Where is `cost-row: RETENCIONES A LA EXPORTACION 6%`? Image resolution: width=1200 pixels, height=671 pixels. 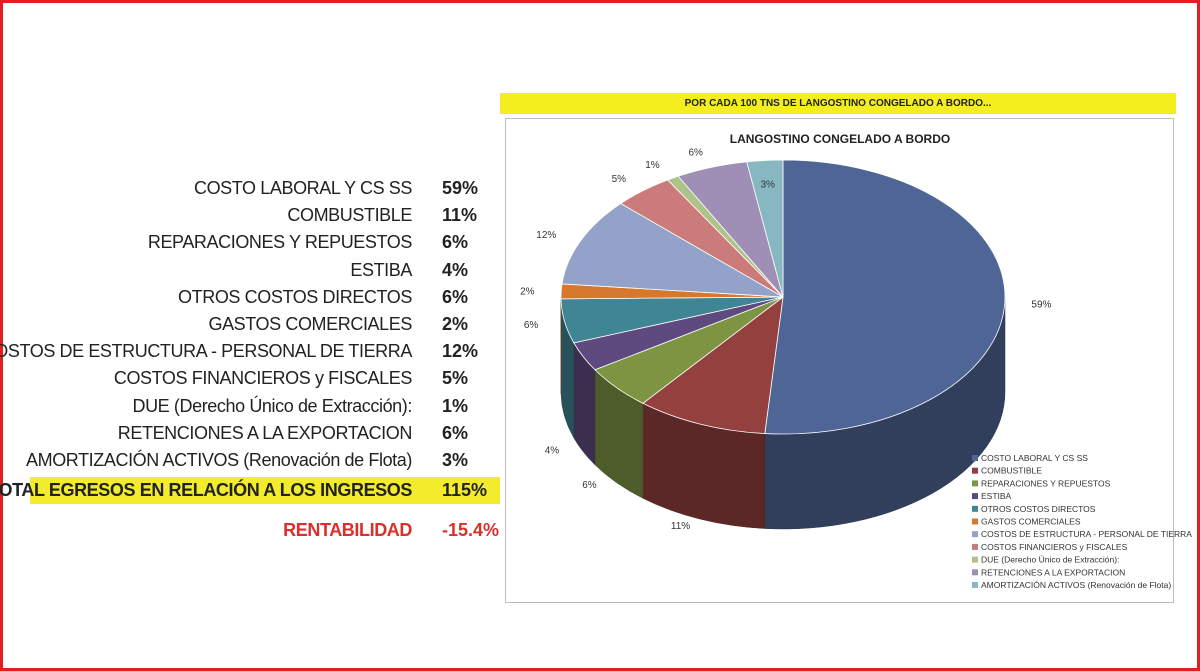 cost-row: RETENCIONES A LA EXPORTACION 6% is located at coordinates (250, 436).